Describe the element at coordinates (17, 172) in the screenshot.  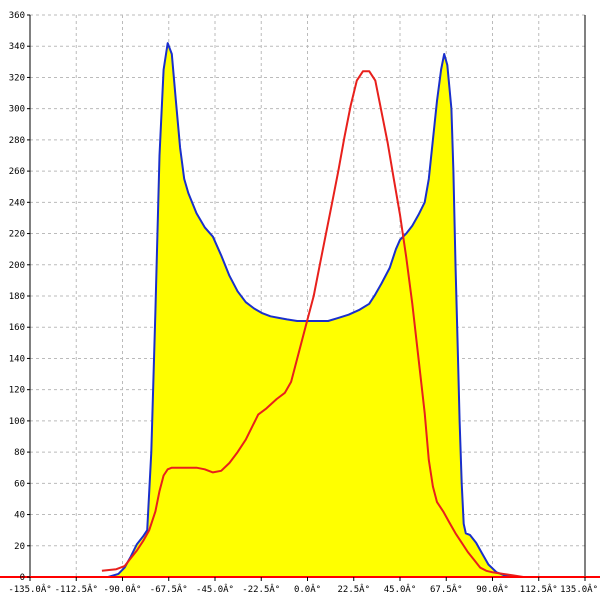
I see `y-tick-label-13: 260` at that location.